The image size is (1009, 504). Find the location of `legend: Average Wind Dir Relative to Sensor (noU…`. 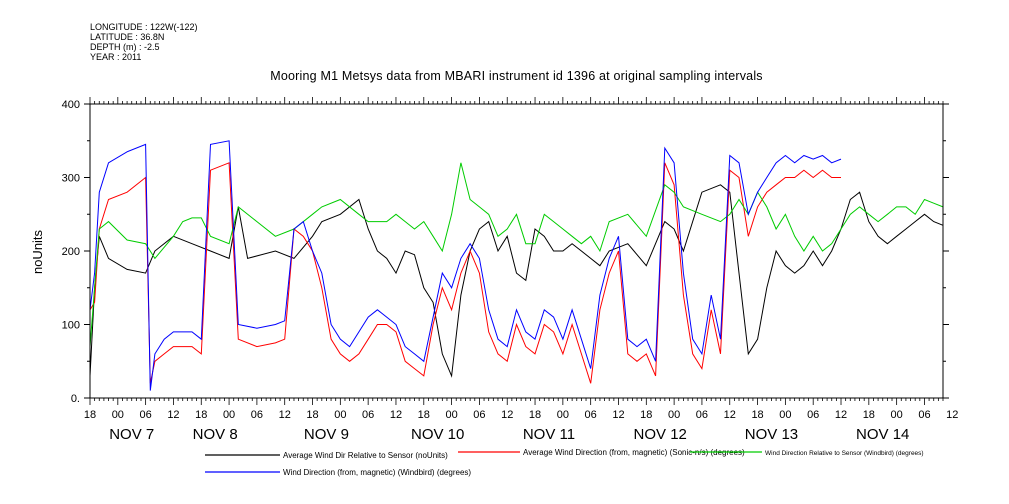

legend: Average Wind Dir Relative to Sensor (noU… is located at coordinates (564, 462).